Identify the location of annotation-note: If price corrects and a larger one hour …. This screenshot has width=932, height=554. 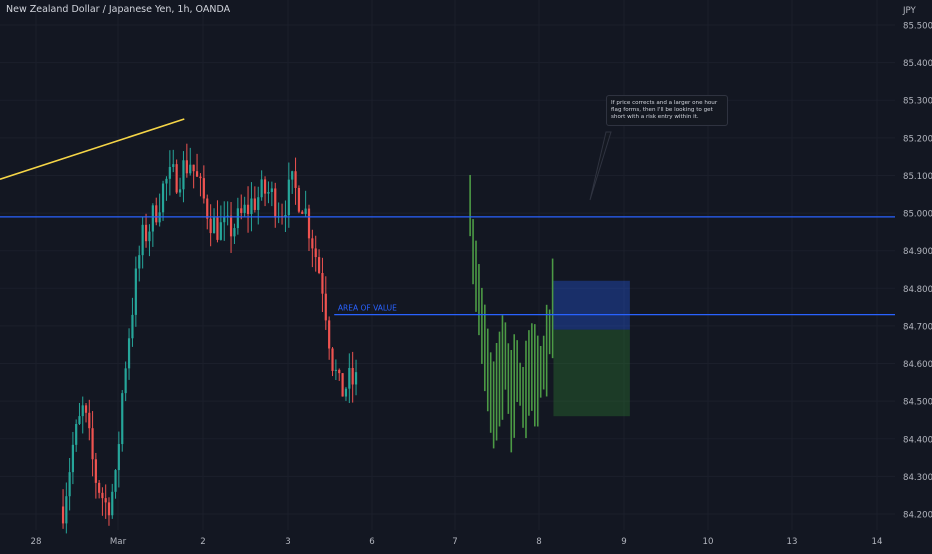
(667, 110).